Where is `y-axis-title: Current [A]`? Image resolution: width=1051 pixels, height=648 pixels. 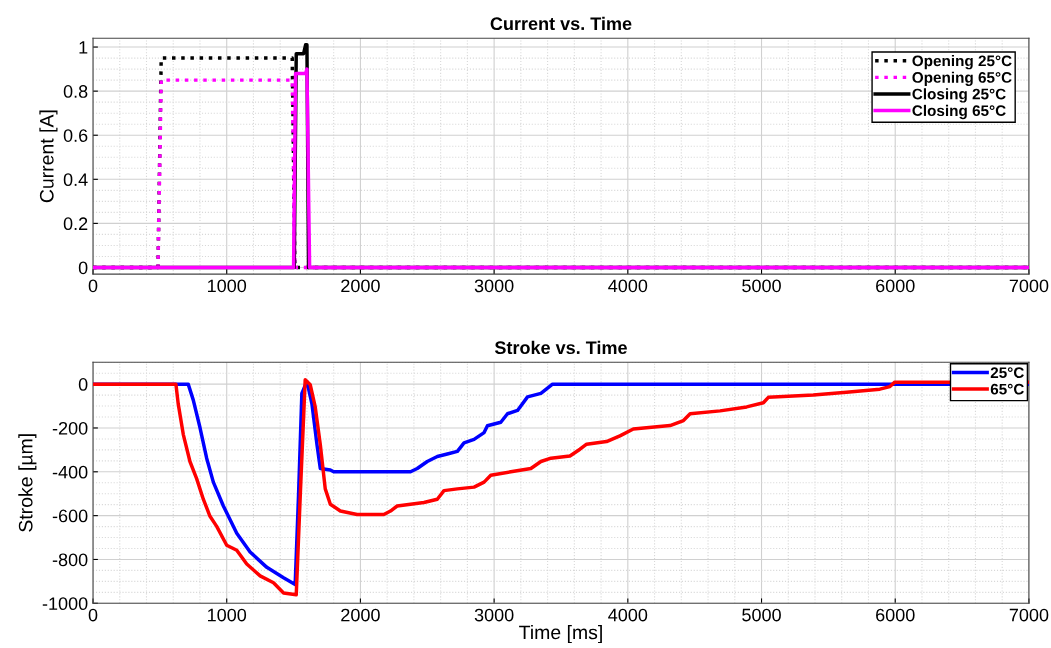
y-axis-title: Current [A] is located at coordinates (48, 156).